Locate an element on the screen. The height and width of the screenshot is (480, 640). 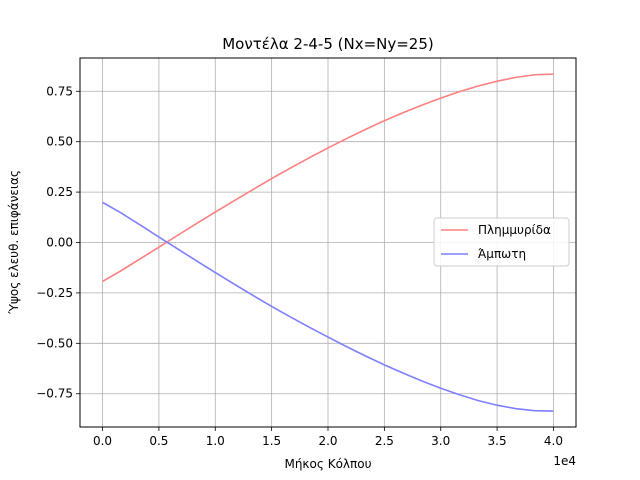
y-tick-label: −0.50 is located at coordinates (54, 343).